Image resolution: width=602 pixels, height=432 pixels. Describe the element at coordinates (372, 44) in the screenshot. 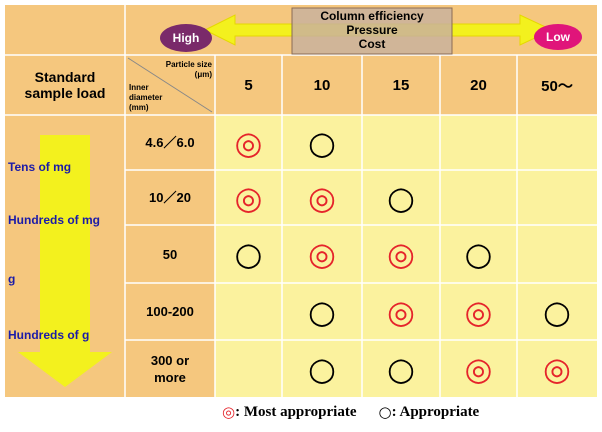

I see `factor: Cost` at that location.